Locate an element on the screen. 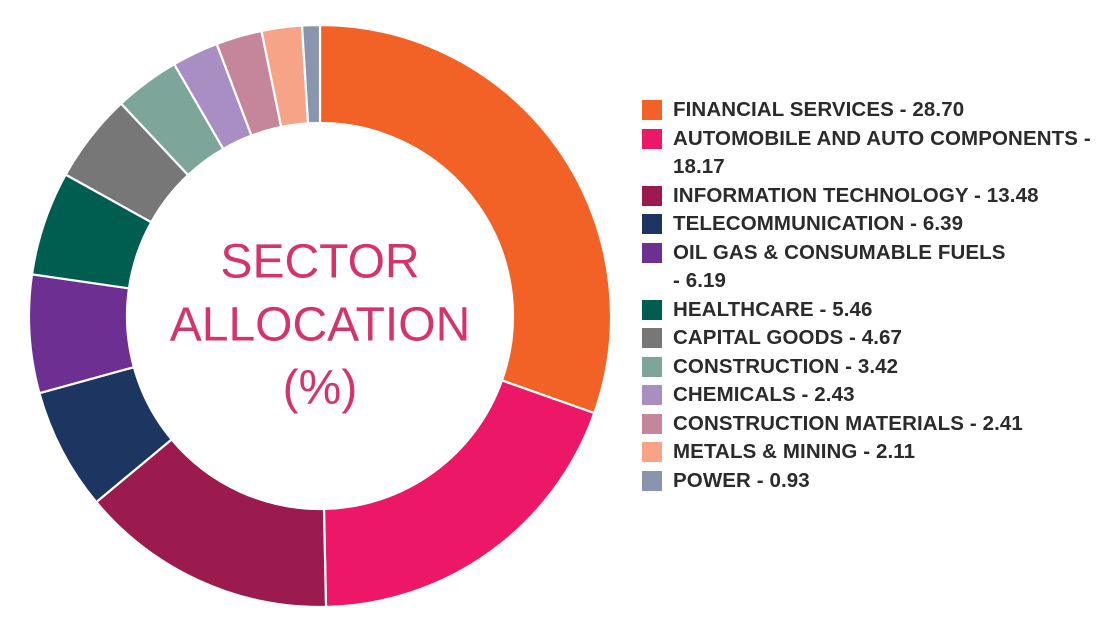 Image resolution: width=1117 pixels, height=632 pixels. legend-label-line: CHEMICALS - 2.43 is located at coordinates (764, 394).